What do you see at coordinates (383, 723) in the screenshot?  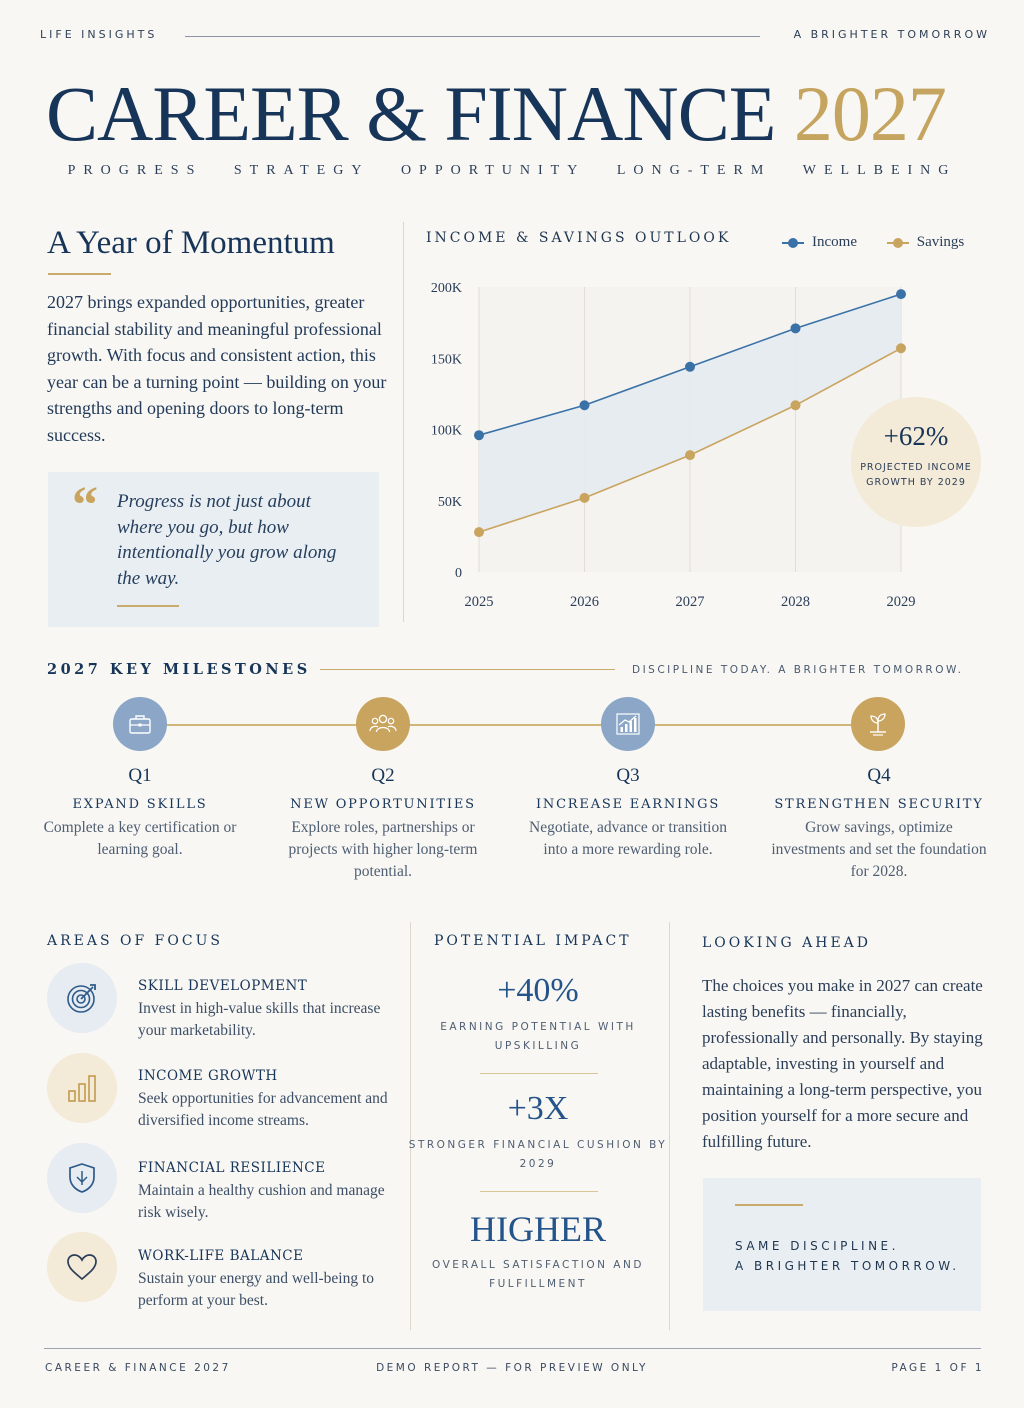 I see `people-icon` at bounding box center [383, 723].